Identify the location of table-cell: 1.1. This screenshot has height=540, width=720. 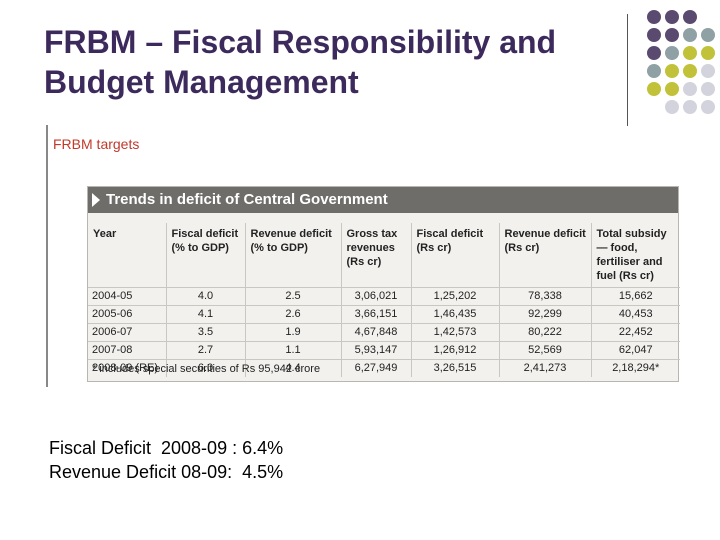
(292, 350).